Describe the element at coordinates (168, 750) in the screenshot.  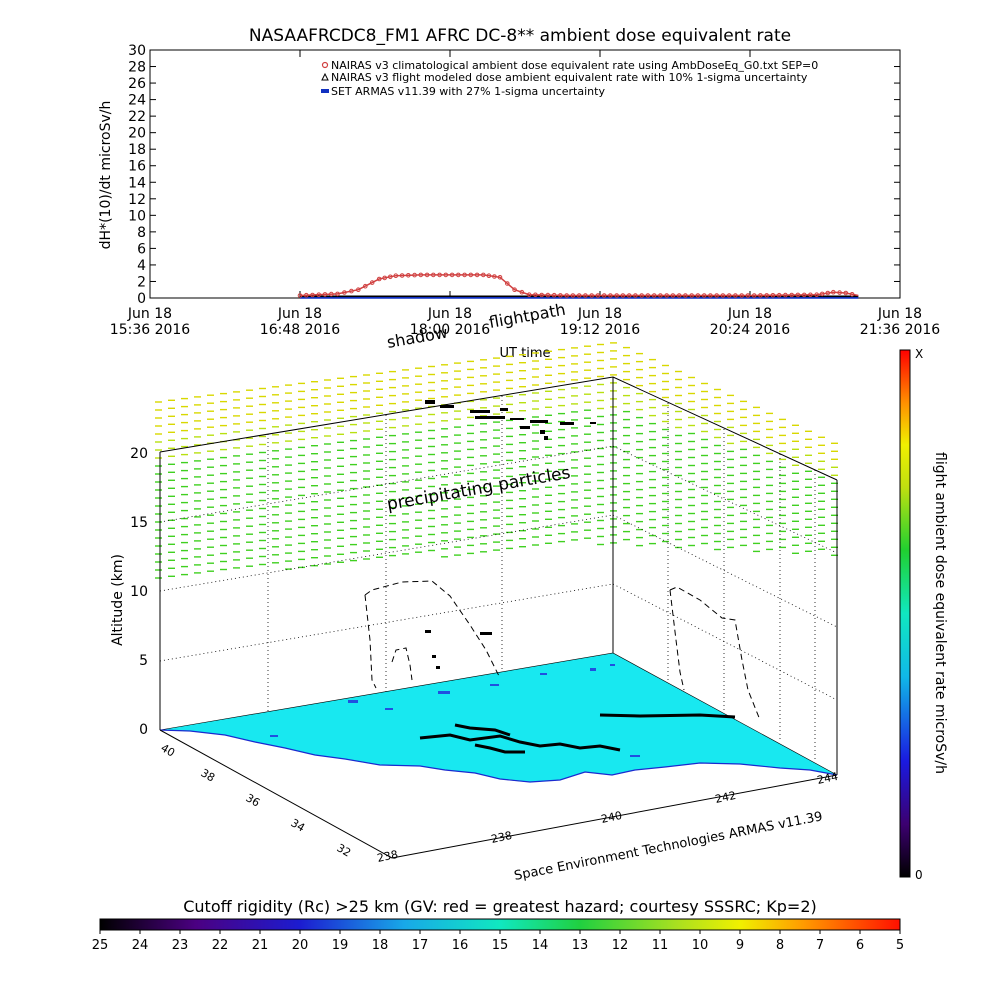
I see `latitude-tick-label: 40` at that location.